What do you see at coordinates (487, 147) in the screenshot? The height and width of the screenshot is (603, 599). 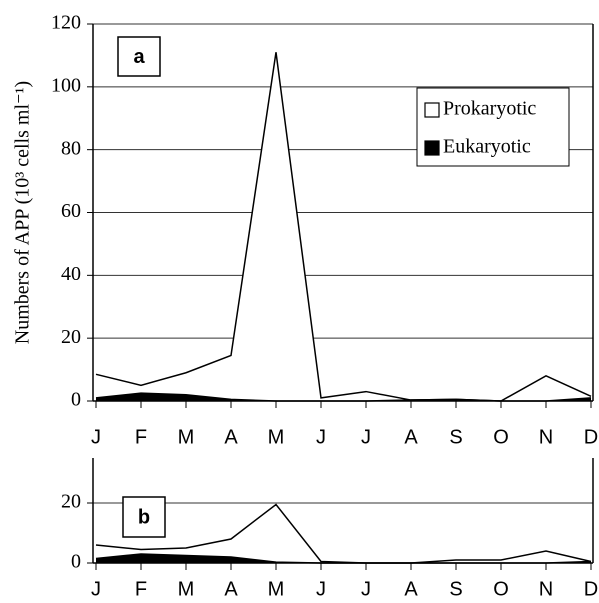 I see `legend-label: Eukaryotic` at bounding box center [487, 147].